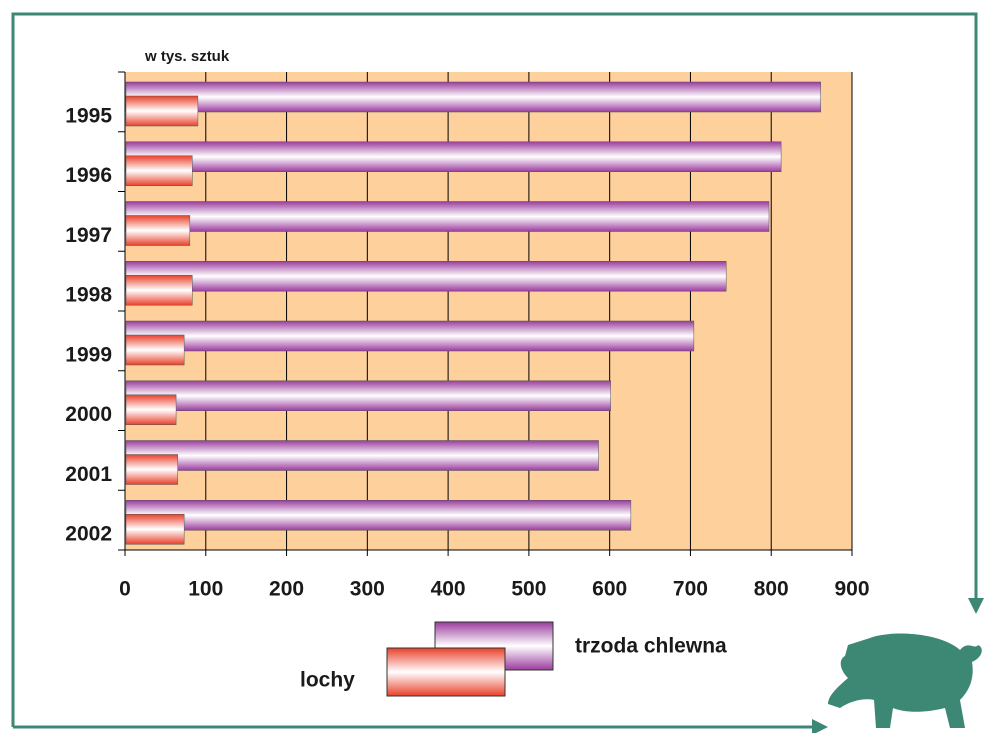 The image size is (987, 738). Describe the element at coordinates (286, 589) in the screenshot. I see `x-tick-label: 200` at that location.